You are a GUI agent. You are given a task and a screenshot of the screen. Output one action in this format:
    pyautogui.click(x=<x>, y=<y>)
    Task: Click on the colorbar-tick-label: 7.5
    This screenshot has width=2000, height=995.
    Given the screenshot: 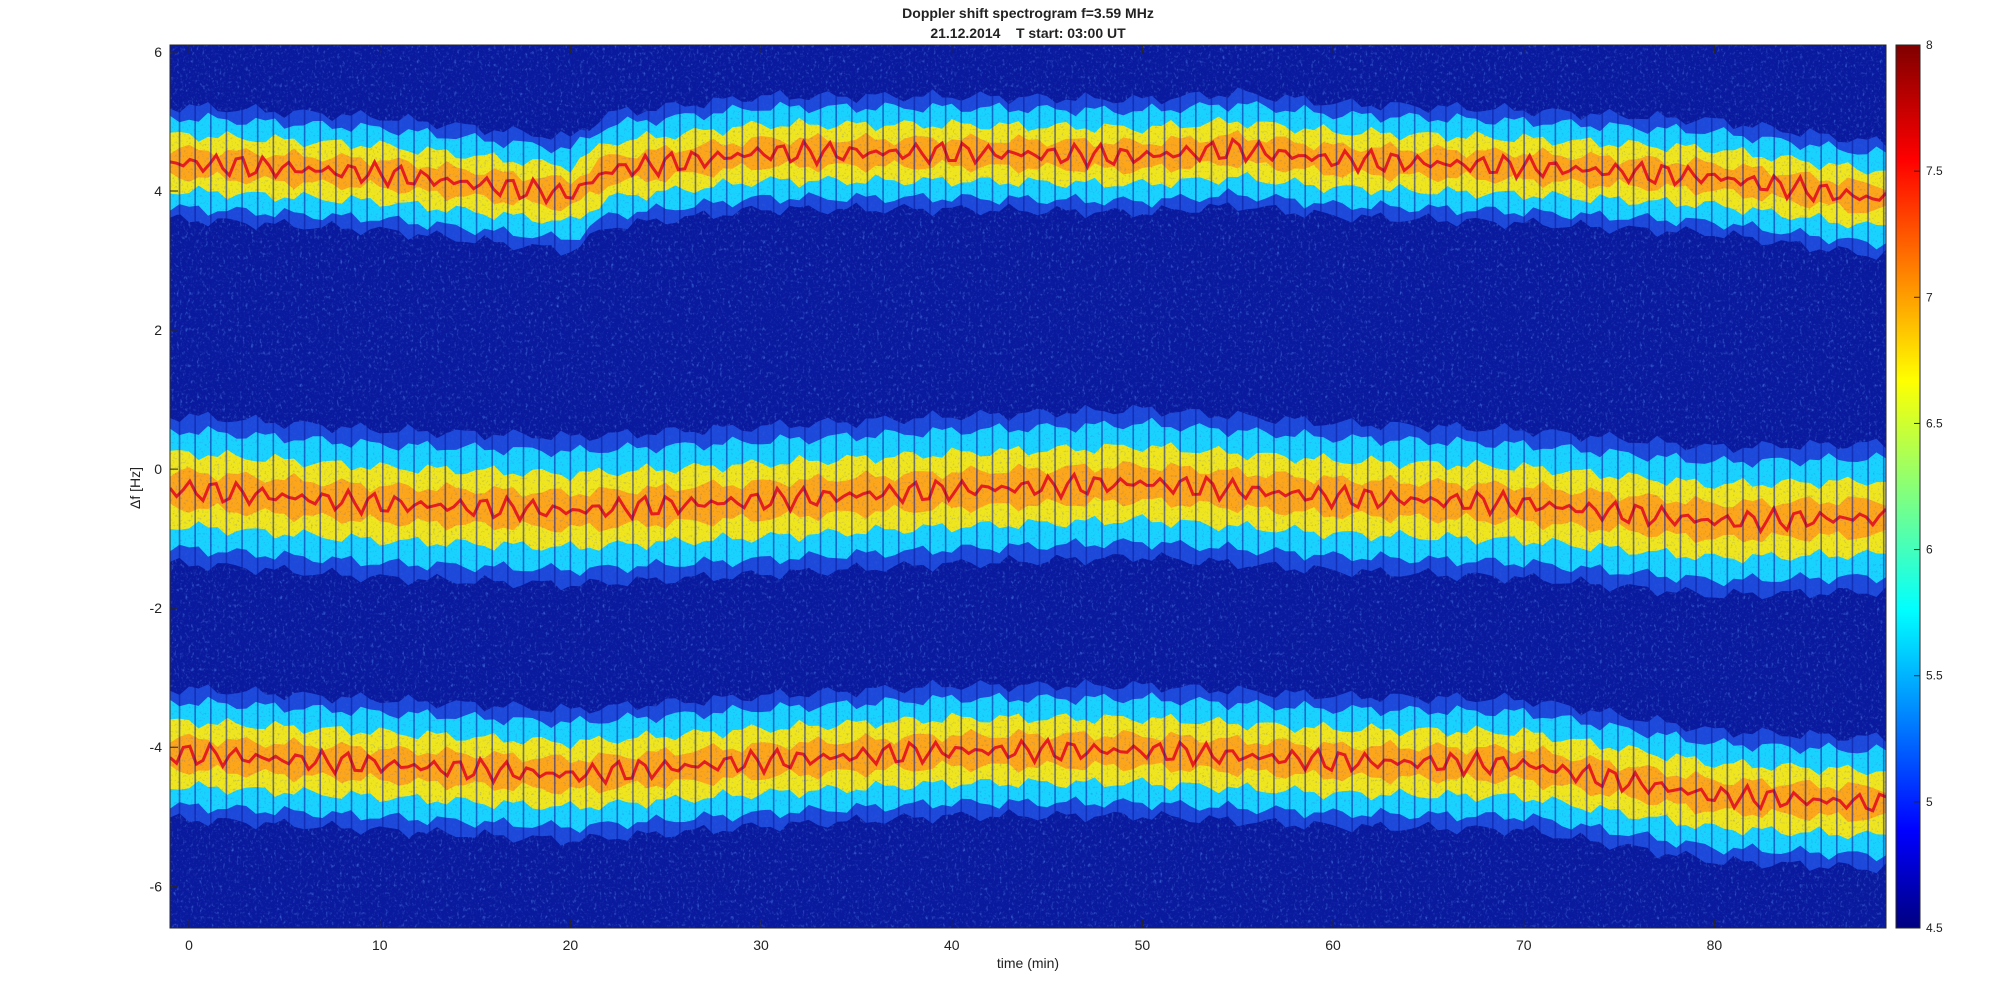 What is the action you would take?
    pyautogui.click(x=1934, y=171)
    